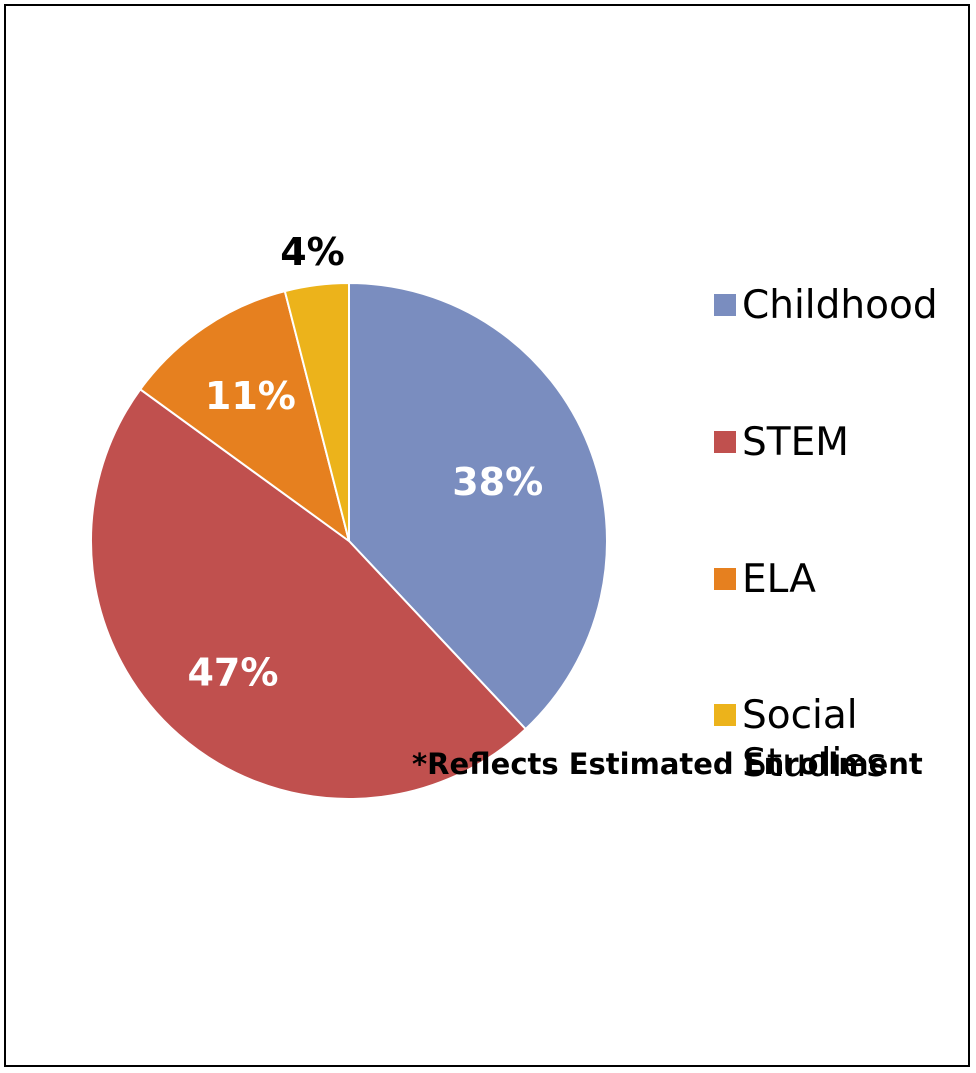 The image size is (976, 1073). I want to click on legend-label-ela: ELA, so click(779, 579).